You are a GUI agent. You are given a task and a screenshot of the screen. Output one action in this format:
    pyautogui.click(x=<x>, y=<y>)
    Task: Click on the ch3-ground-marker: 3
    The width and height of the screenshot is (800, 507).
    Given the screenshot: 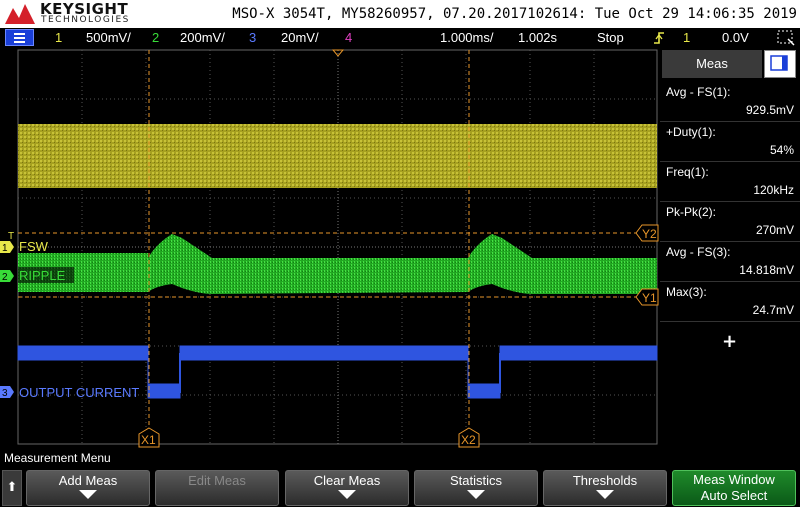 What is the action you would take?
    pyautogui.click(x=7, y=392)
    